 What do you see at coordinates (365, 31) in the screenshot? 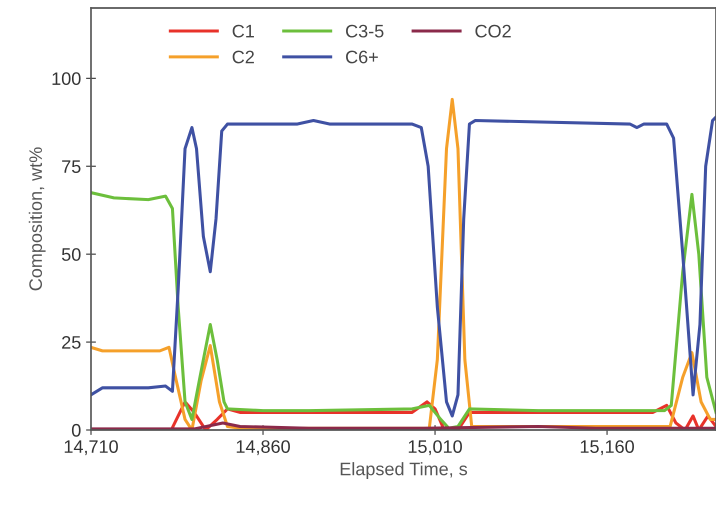
I see `legend-label: C3-5` at bounding box center [365, 31].